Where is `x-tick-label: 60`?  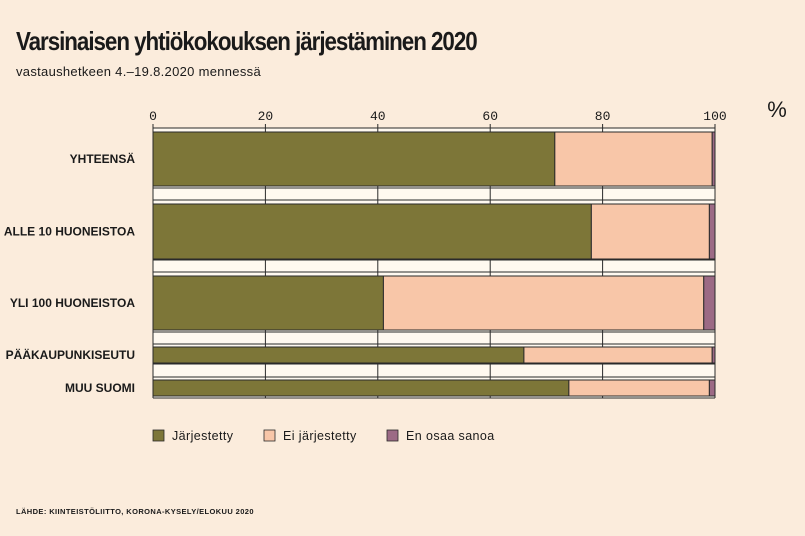
x-tick-label: 60 is located at coordinates (490, 116).